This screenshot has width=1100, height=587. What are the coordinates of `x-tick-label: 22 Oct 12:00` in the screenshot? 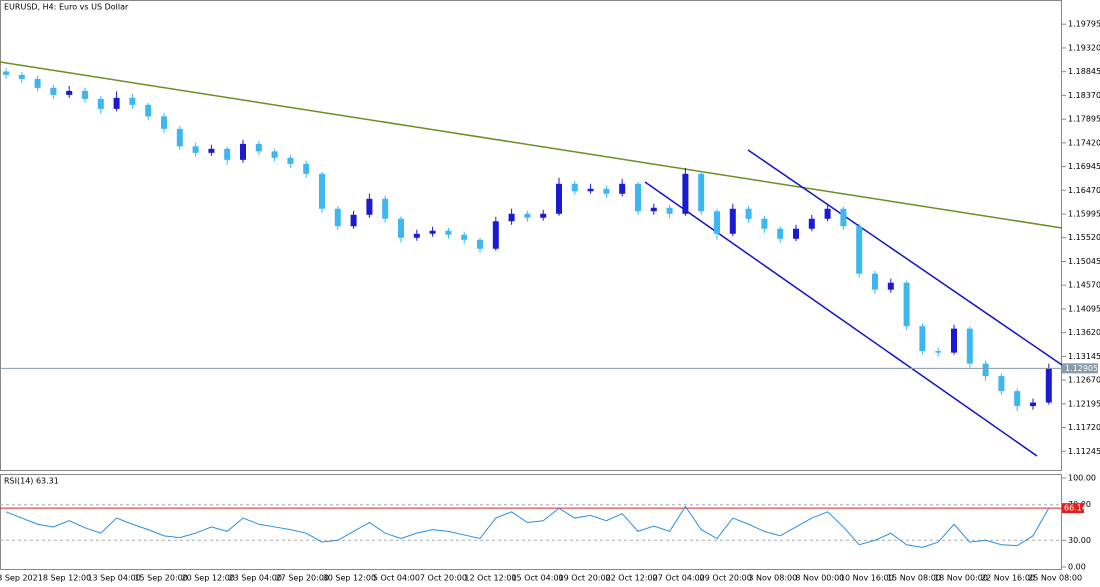 It's located at (632, 578).